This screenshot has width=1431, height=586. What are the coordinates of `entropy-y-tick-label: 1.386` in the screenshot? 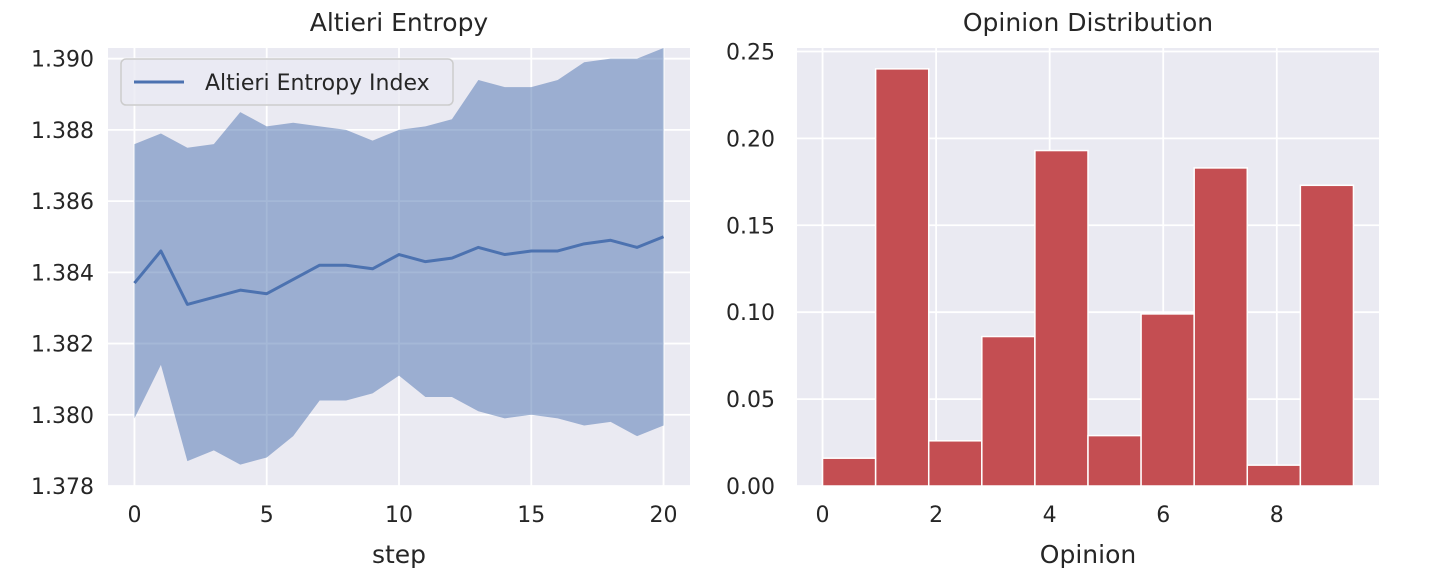 It's located at (62, 202).